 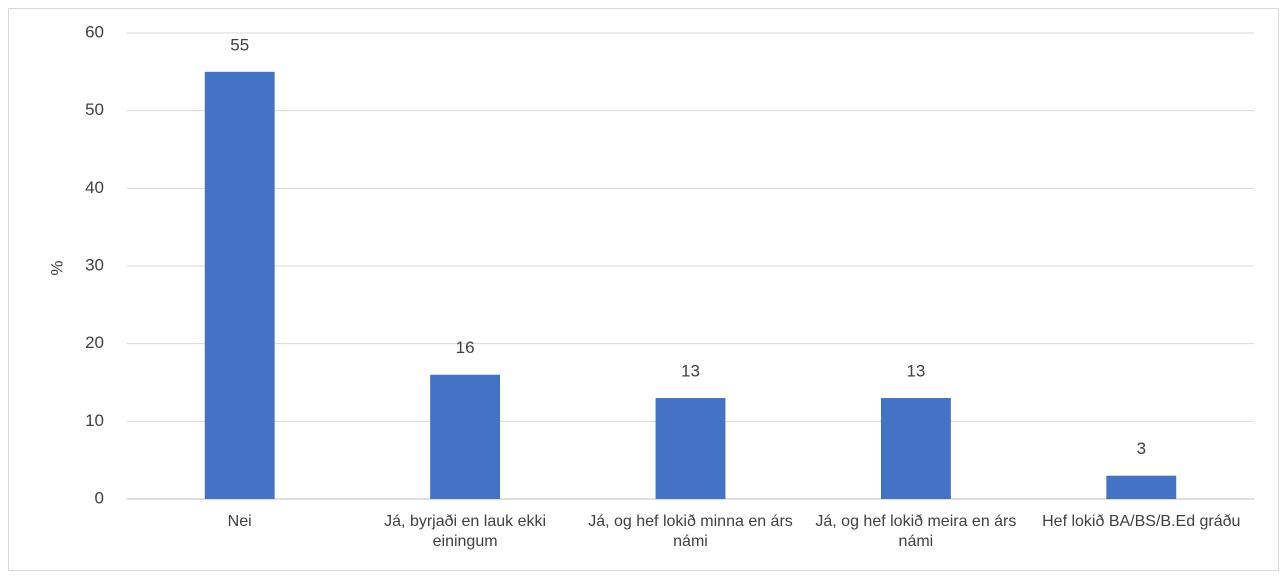 I want to click on y-tick-label: 30, so click(x=94, y=264).